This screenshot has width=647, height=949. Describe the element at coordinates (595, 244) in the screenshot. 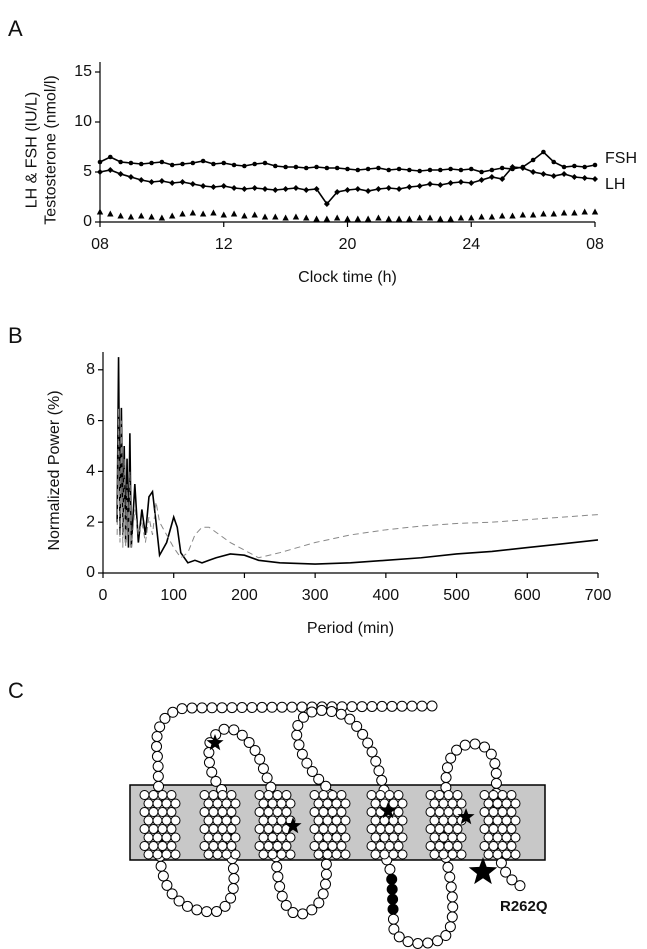

I see `x-tick-label: 08` at that location.